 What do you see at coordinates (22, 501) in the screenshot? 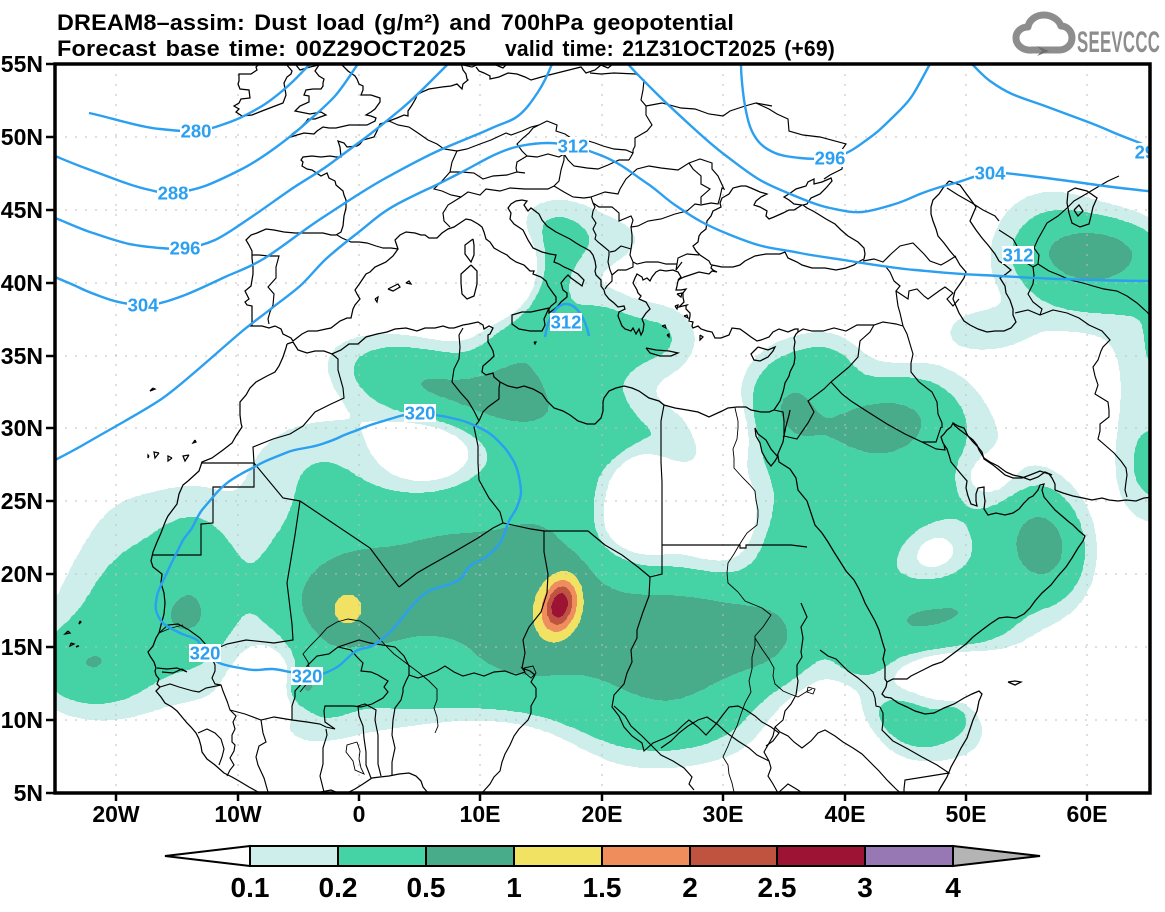
I see `svg-text: 25N` at bounding box center [22, 501].